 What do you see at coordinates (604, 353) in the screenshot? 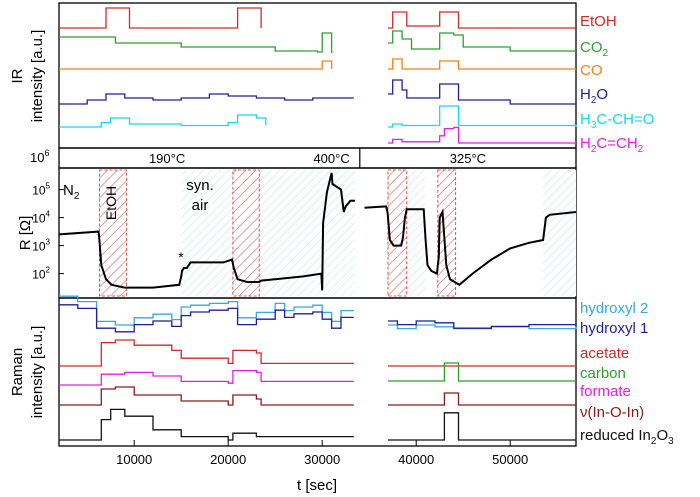
I see `raman-legend-item-2: acetate` at bounding box center [604, 353].